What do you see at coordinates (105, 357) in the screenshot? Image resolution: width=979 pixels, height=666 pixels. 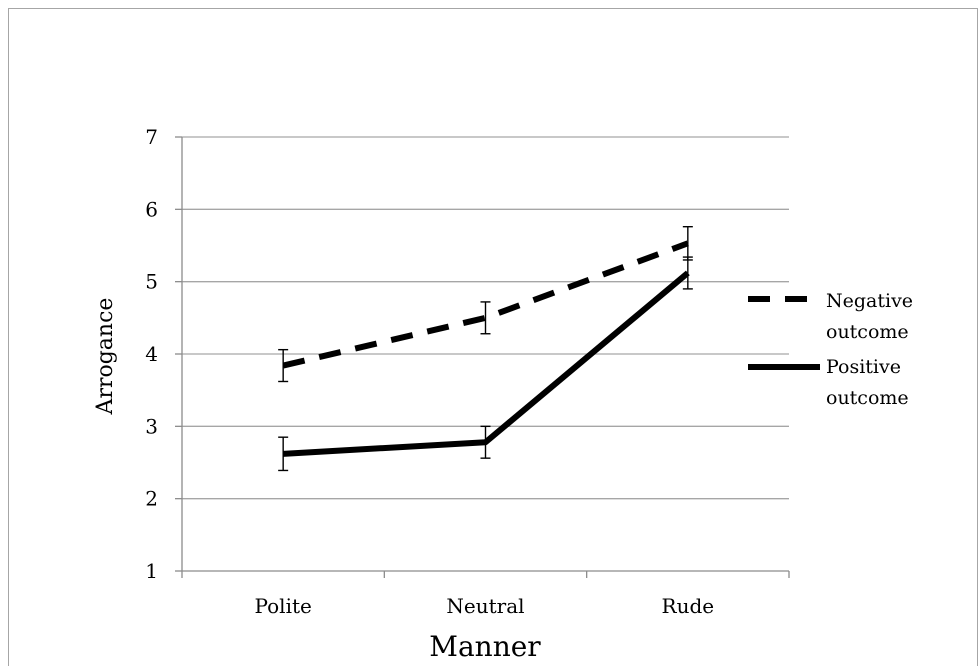 I see `y-axis-title: Arrogance` at bounding box center [105, 357].